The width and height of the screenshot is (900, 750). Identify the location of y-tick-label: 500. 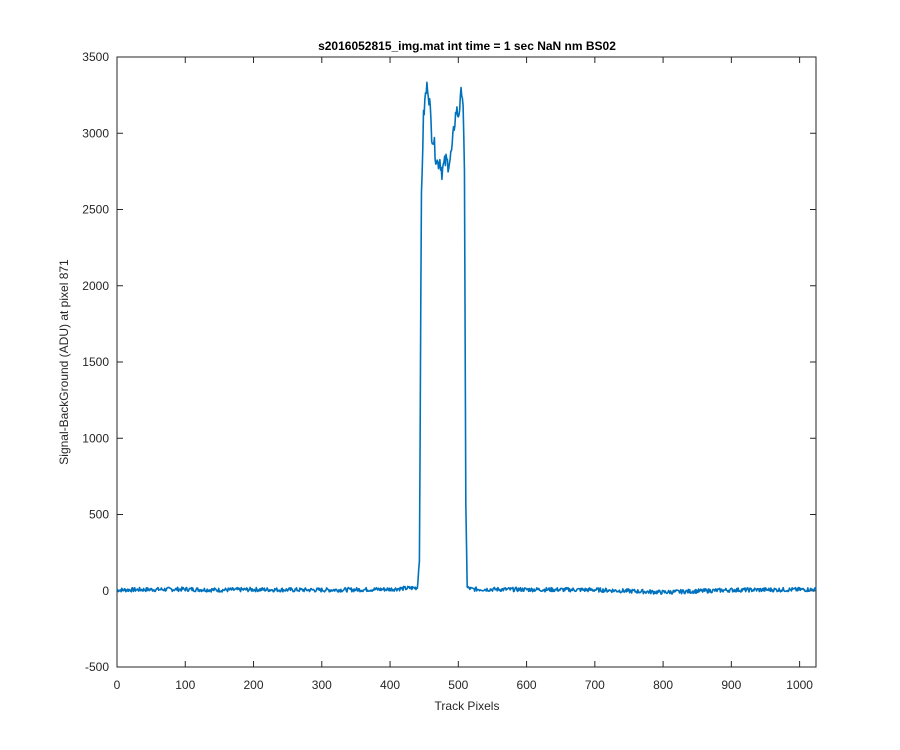
(99, 515).